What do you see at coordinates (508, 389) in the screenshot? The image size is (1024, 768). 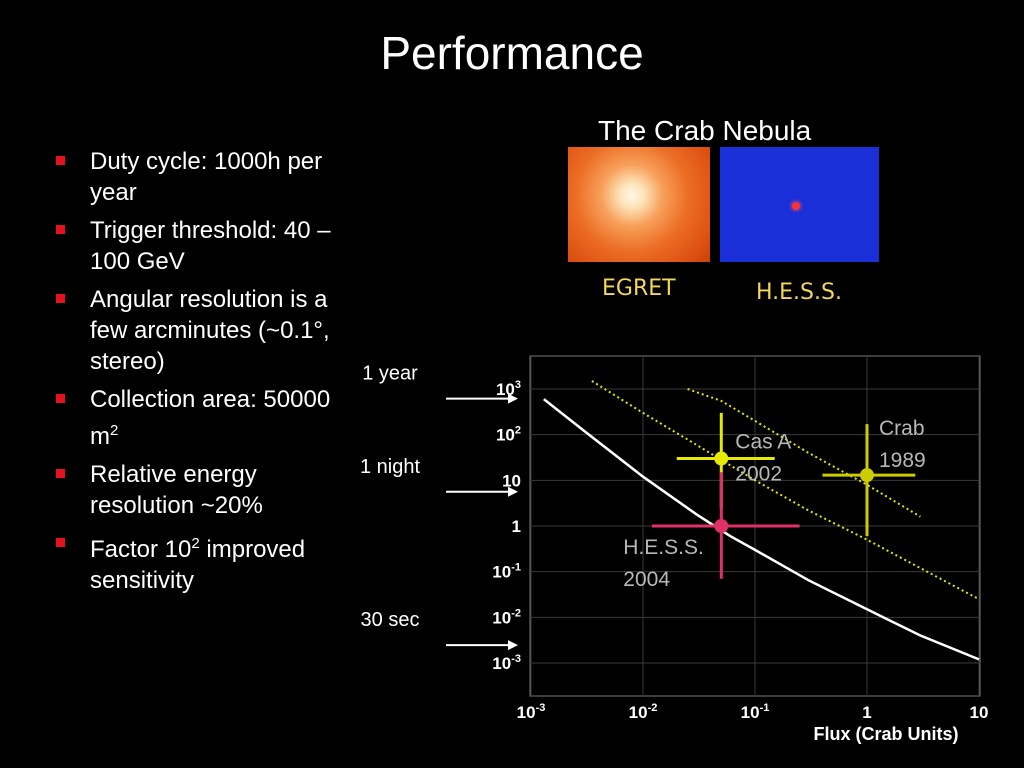 I see `y-tick-label: 10³` at bounding box center [508, 389].